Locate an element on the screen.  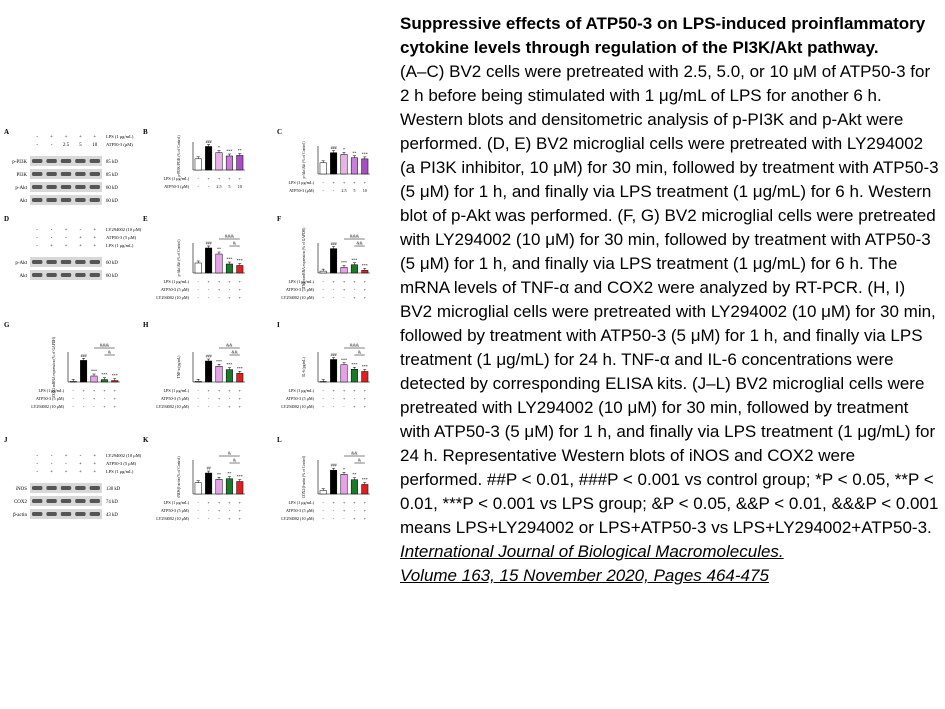
blot-band-size: 60 kD is located at coordinates (112, 263).